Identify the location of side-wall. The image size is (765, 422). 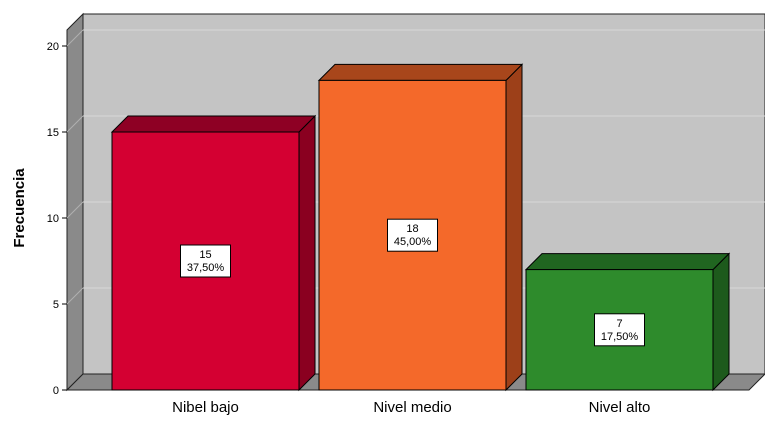
(75, 202).